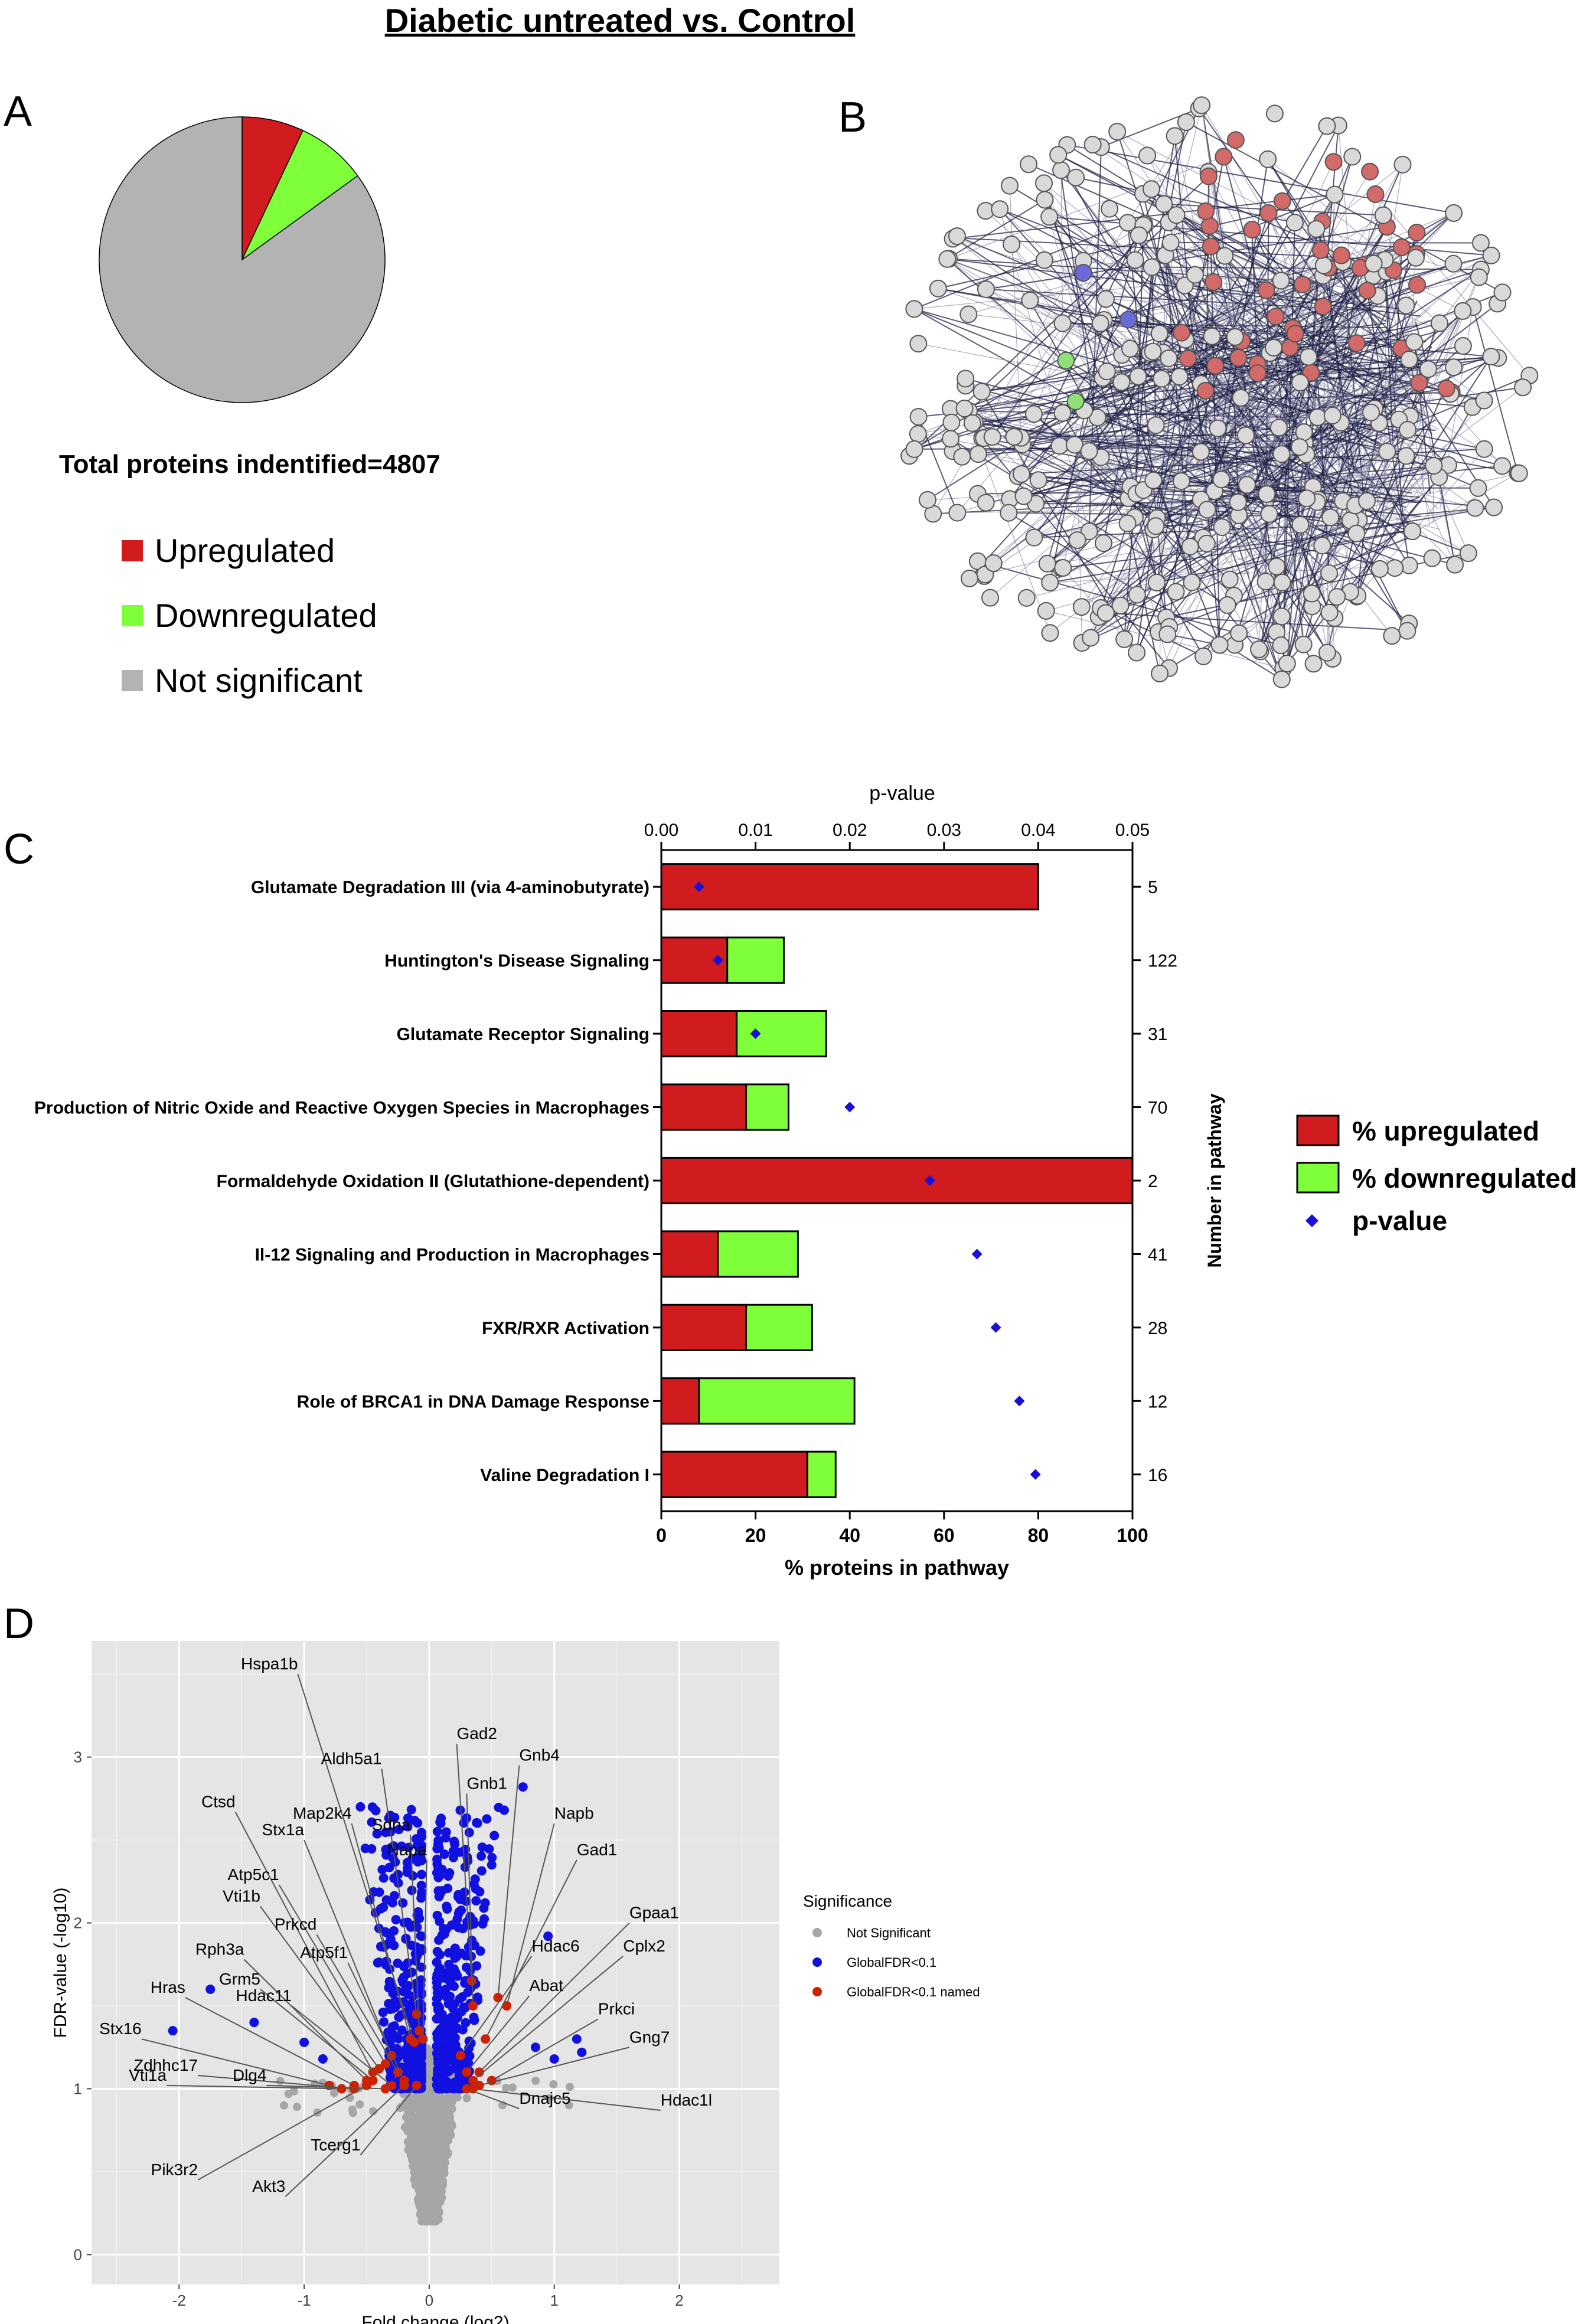 The width and height of the screenshot is (1583, 2324). What do you see at coordinates (78, 1923) in the screenshot?
I see `y-tick-label: 2` at bounding box center [78, 1923].